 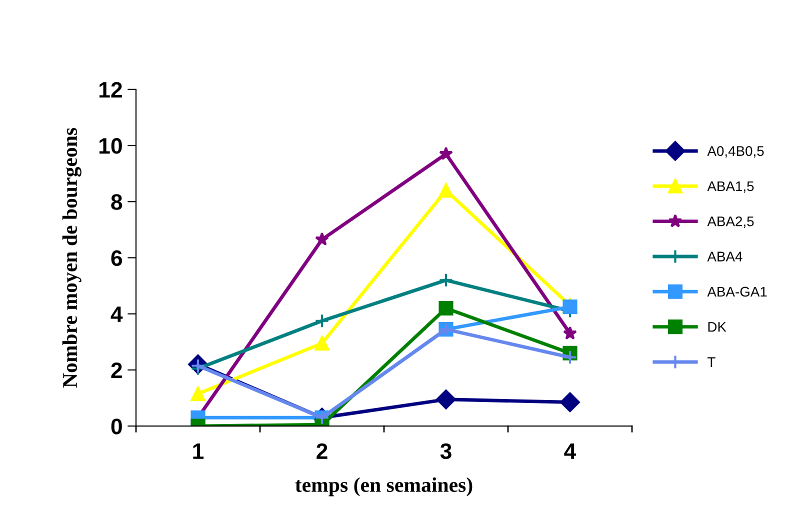 What do you see at coordinates (72, 258) in the screenshot?
I see `y-axis-title: Nombre moyen de bourgeons` at bounding box center [72, 258].